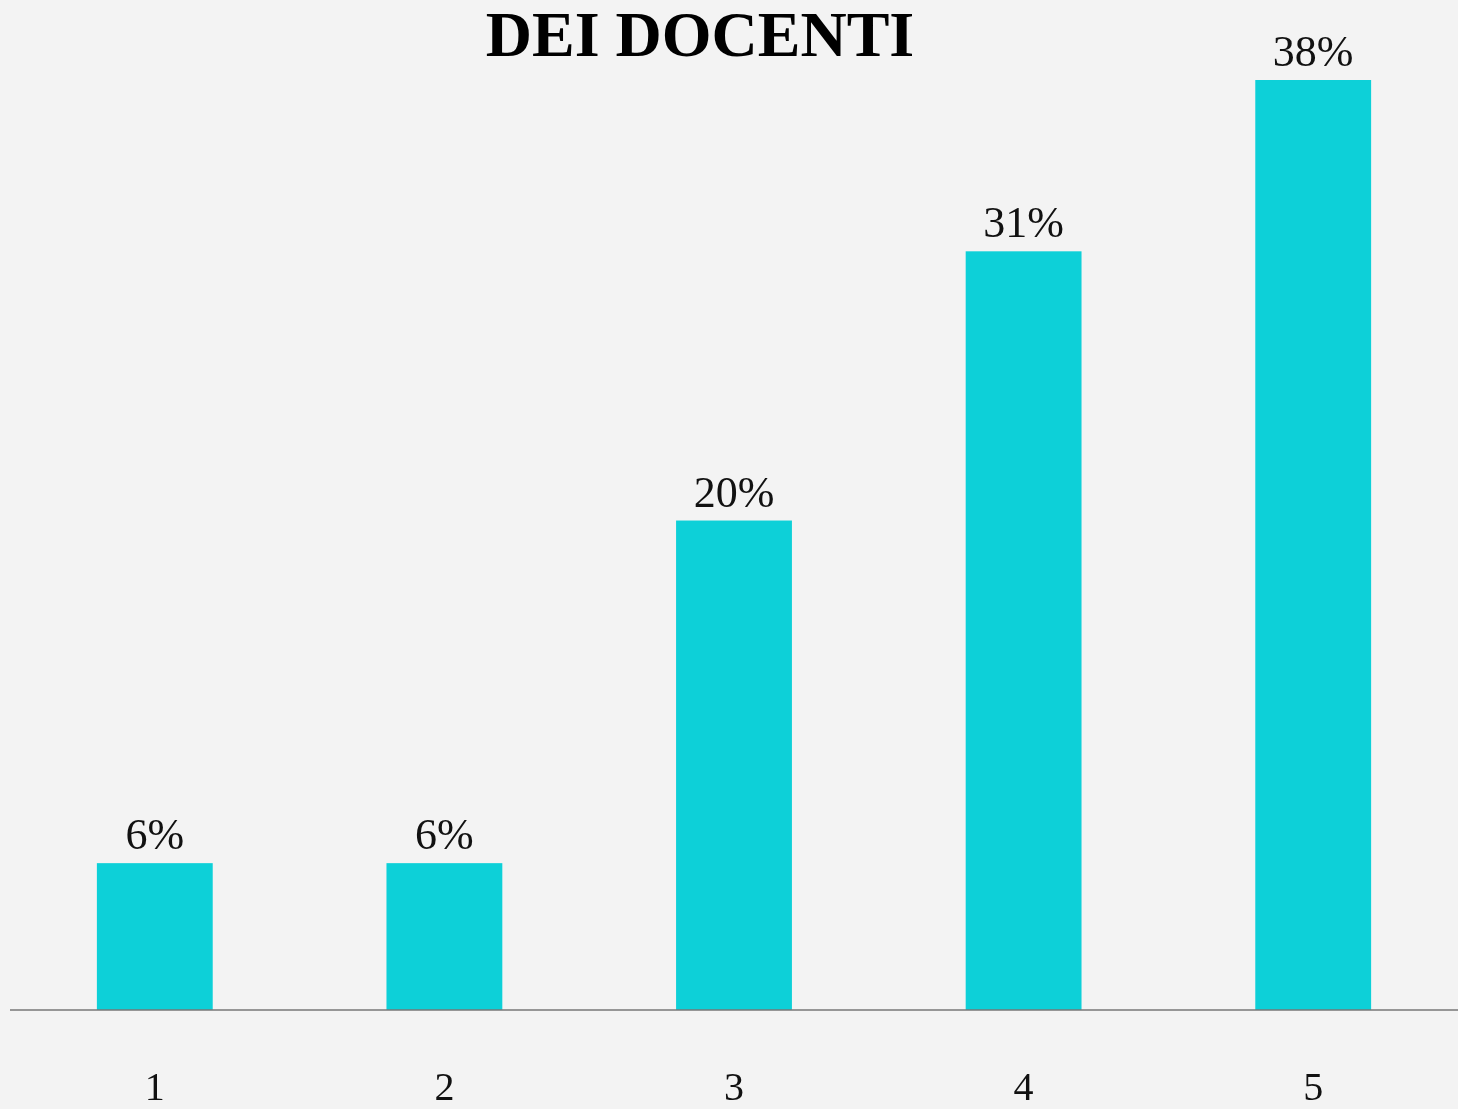 This screenshot has width=1458, height=1109. What do you see at coordinates (154, 1086) in the screenshot?
I see `x-tick-label: 1` at bounding box center [154, 1086].